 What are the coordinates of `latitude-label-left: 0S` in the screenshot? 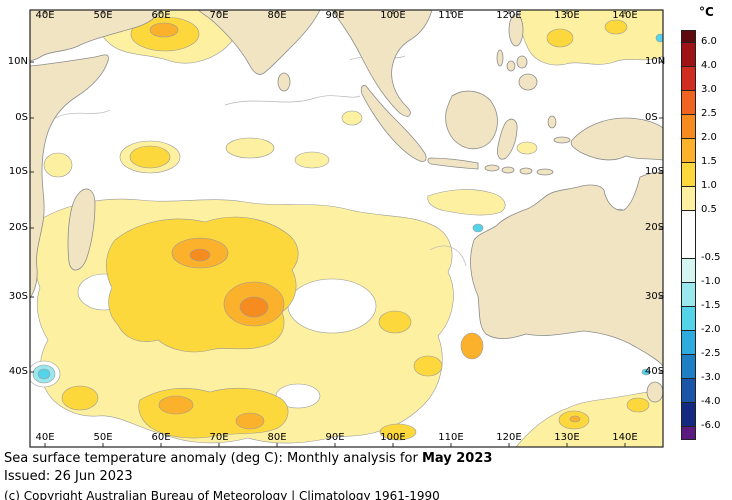 It's located at (21, 117).